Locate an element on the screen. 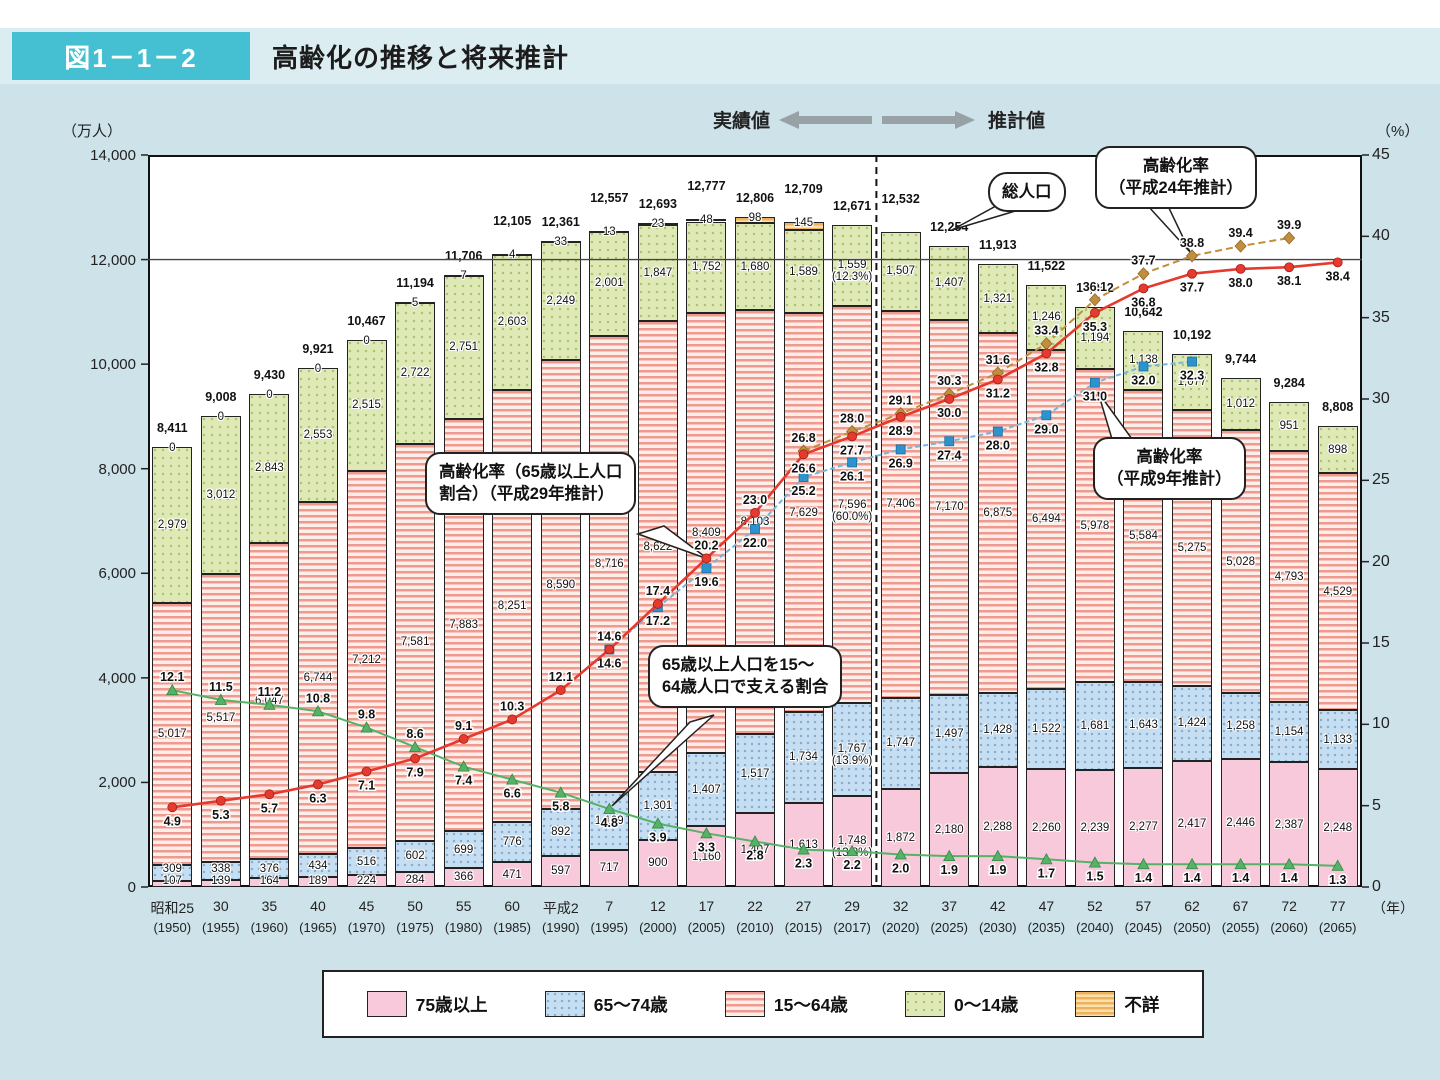  x-tick-year: (2025) is located at coordinates (949, 927).